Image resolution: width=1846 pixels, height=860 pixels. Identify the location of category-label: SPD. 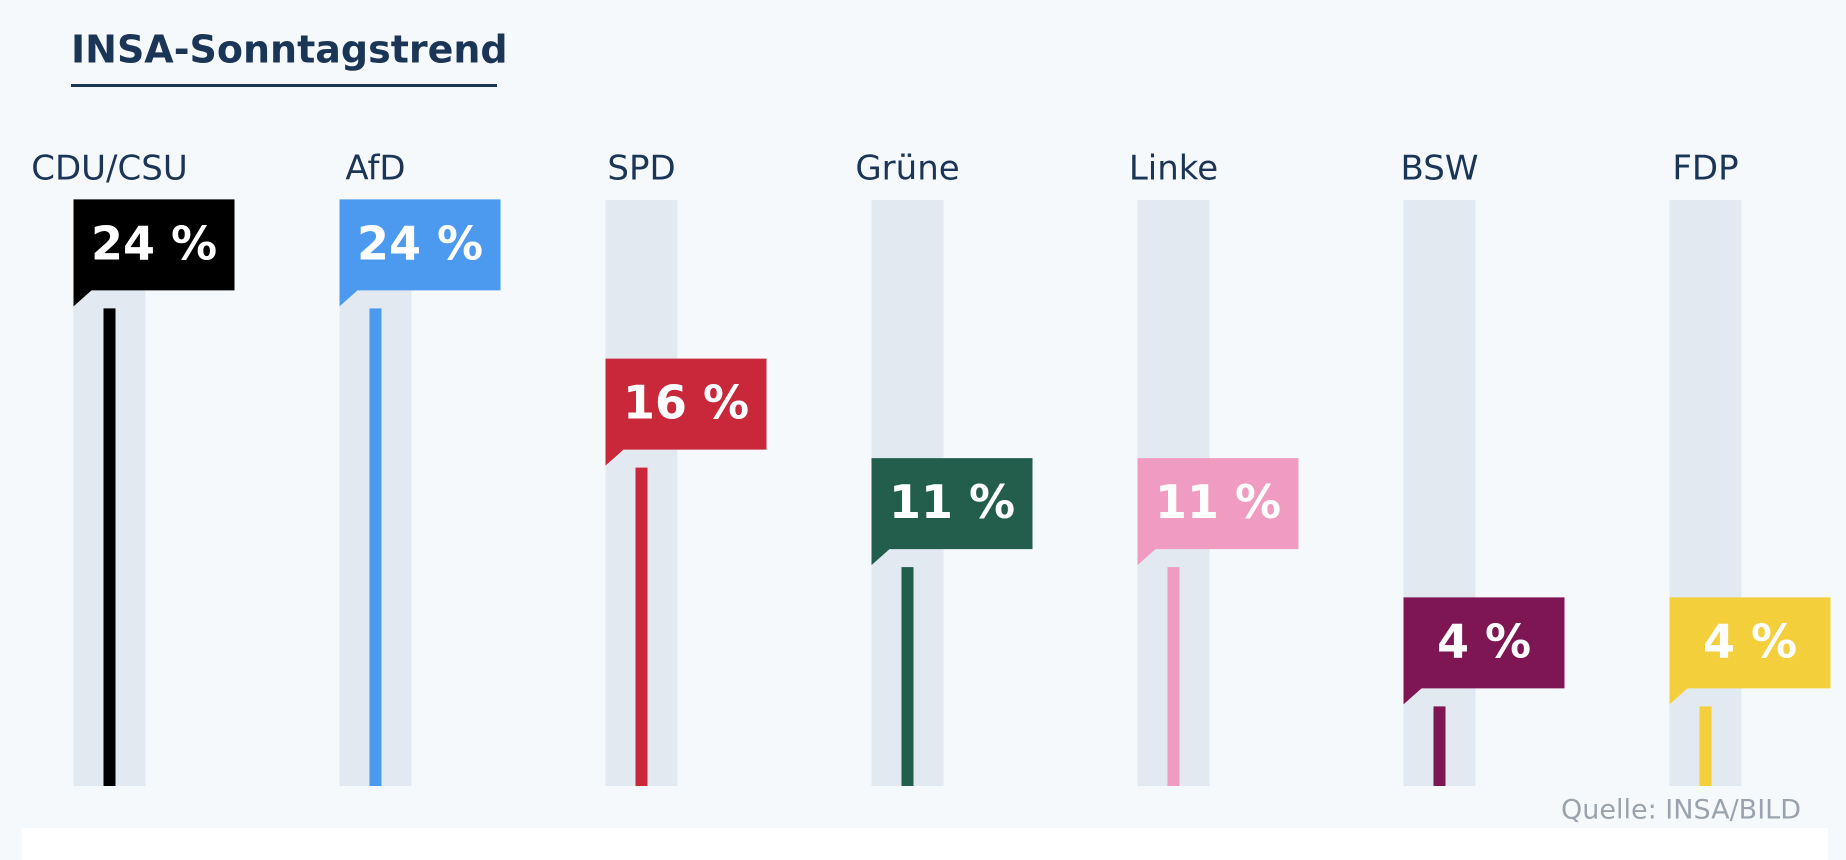
(641, 169).